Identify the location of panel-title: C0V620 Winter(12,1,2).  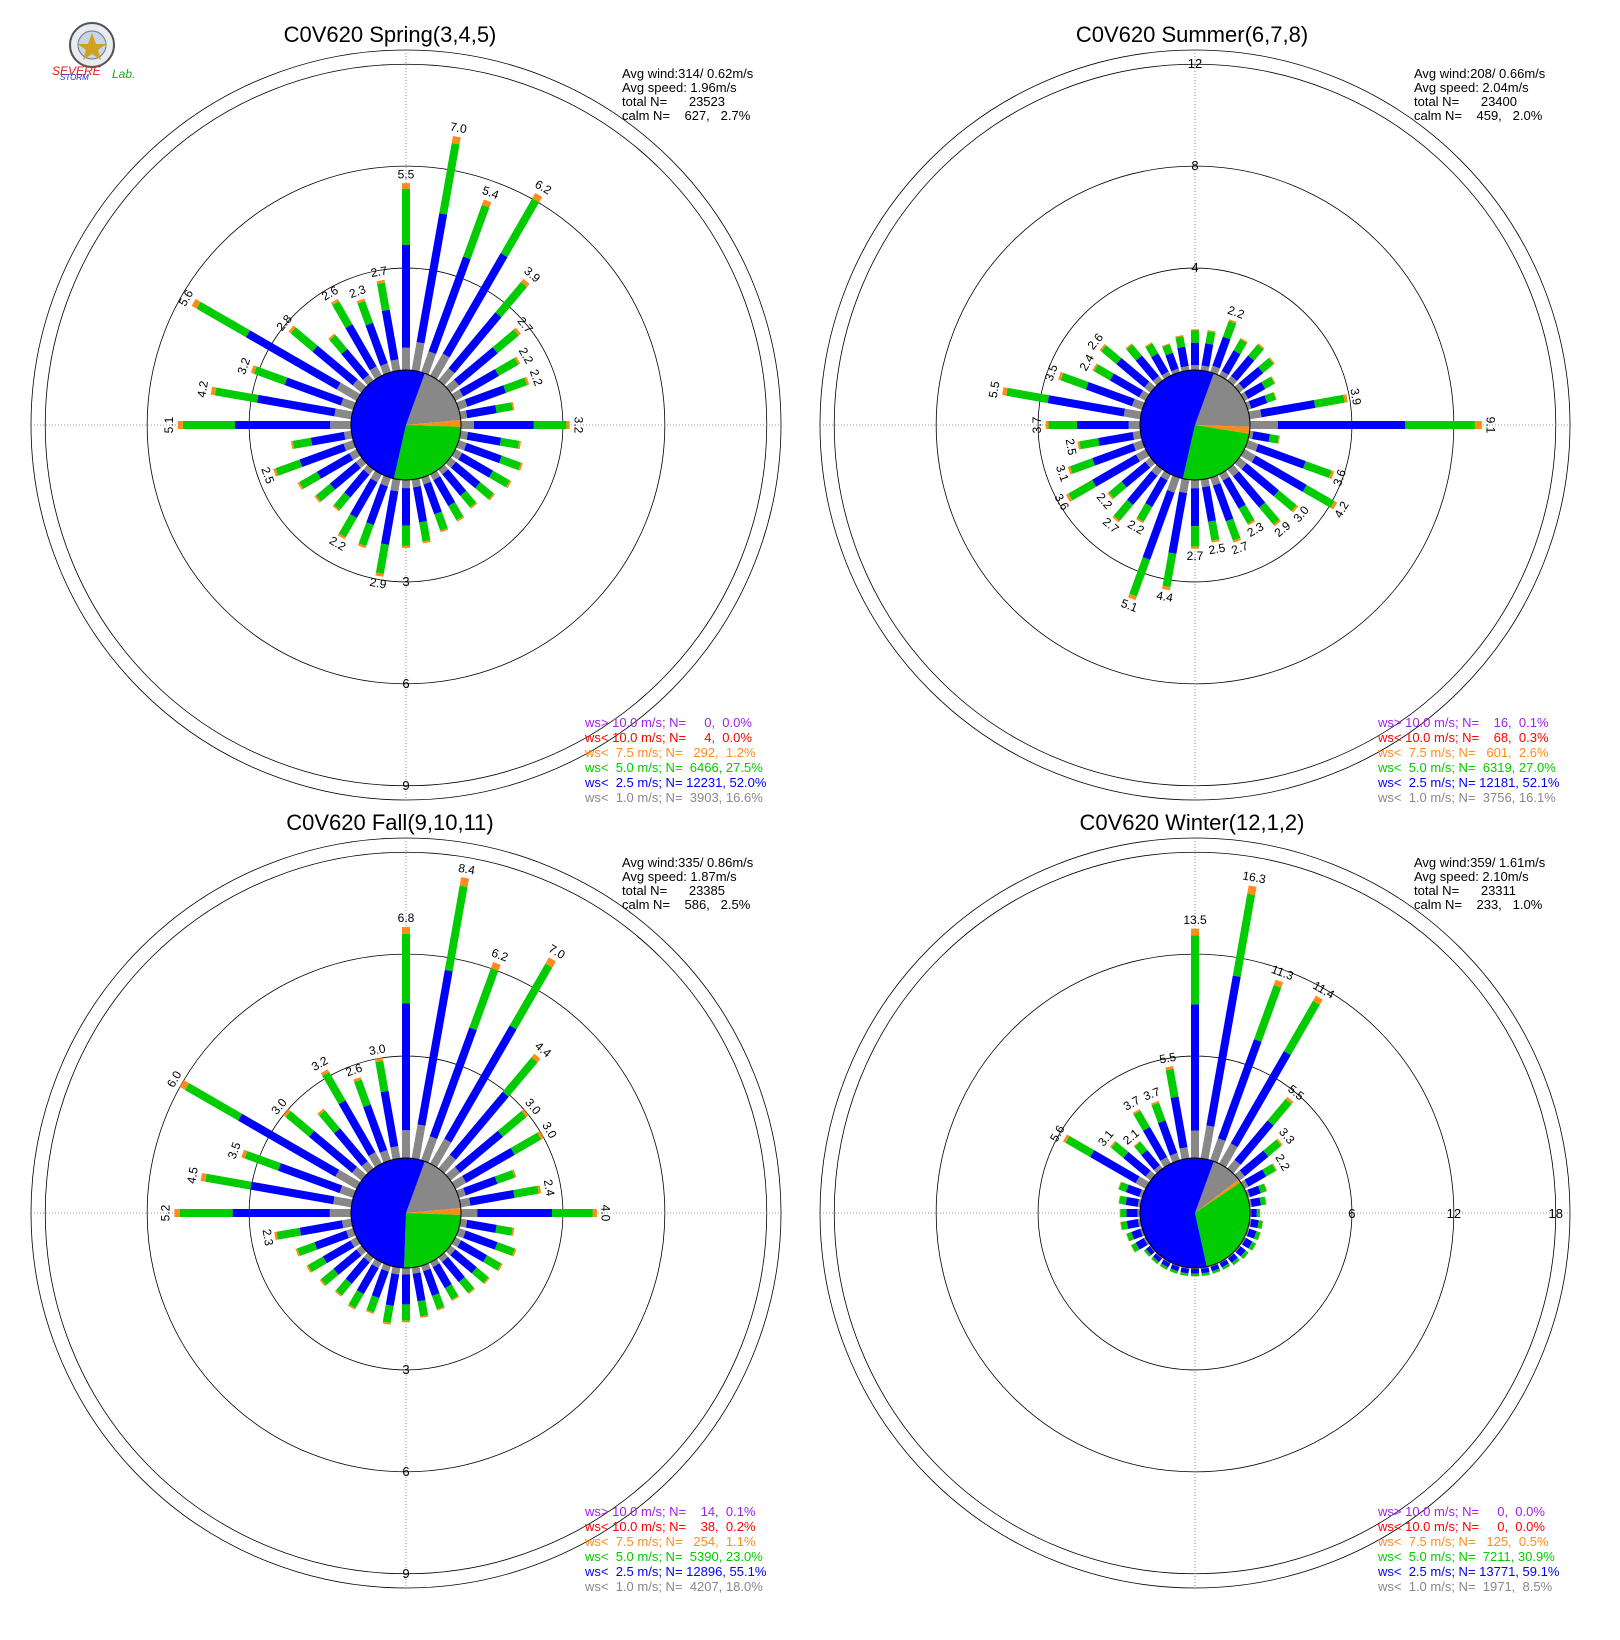
(1192, 822).